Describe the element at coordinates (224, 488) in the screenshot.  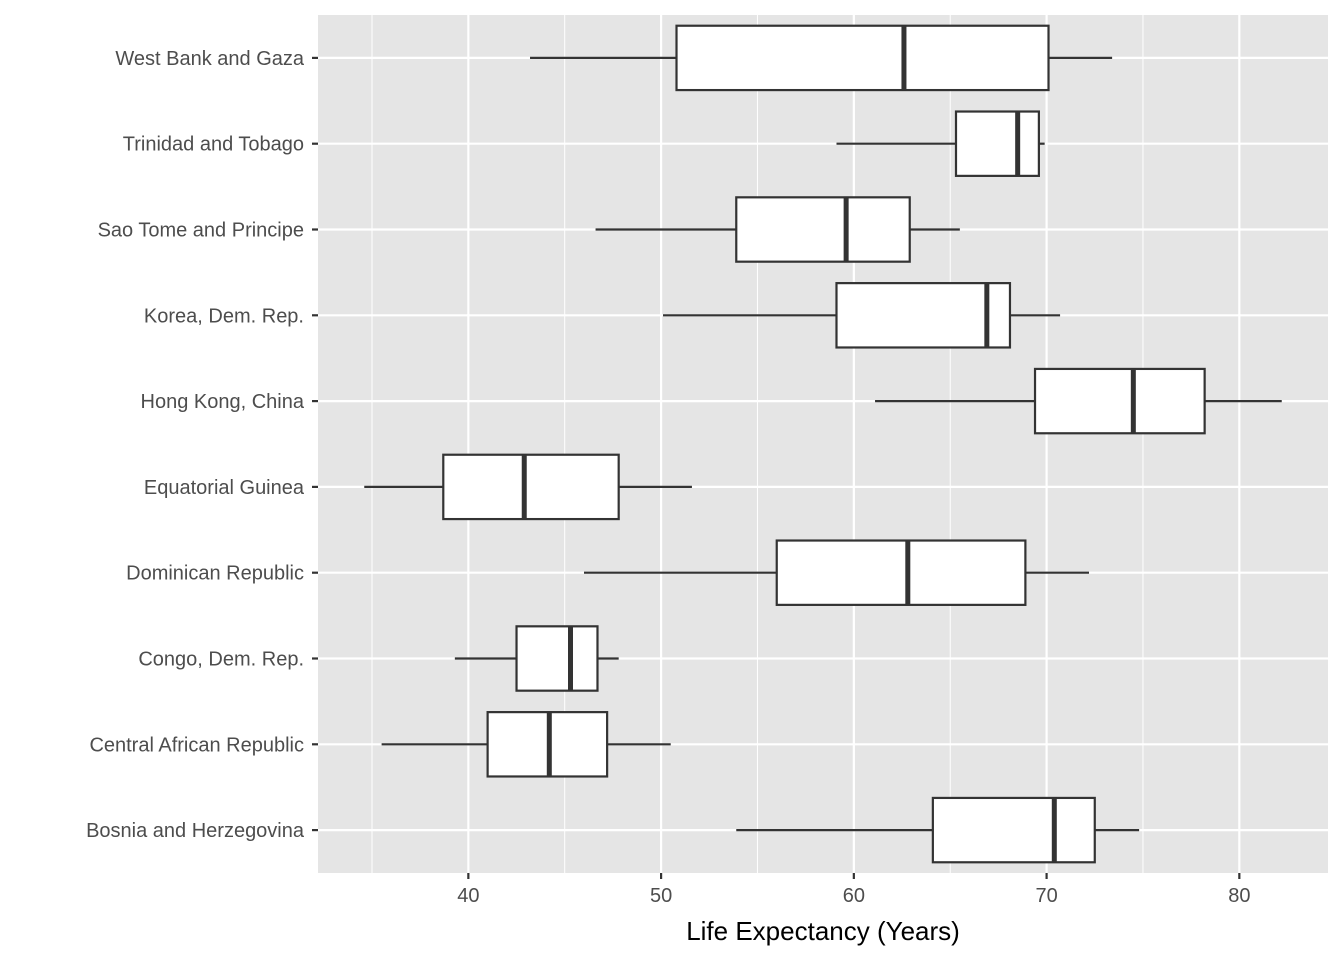
I see `y-tick-label: Equatorial Guinea` at that location.